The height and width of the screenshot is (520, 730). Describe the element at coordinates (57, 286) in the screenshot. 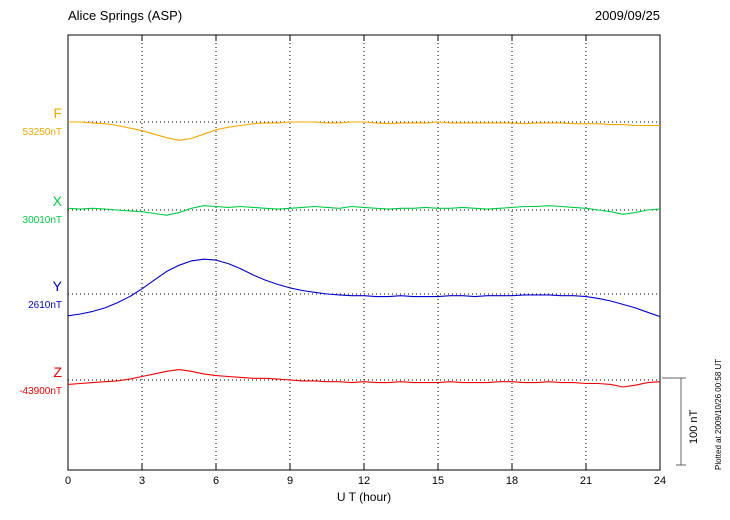

I see `series-letter-y: Y` at that location.